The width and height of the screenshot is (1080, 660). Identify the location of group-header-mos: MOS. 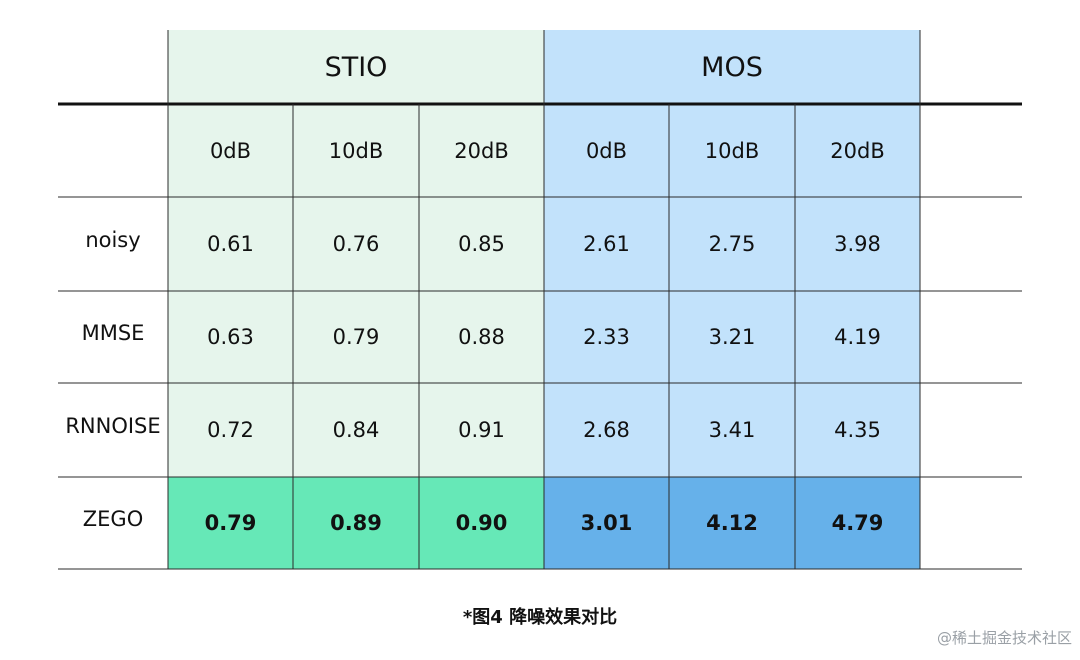
(732, 67).